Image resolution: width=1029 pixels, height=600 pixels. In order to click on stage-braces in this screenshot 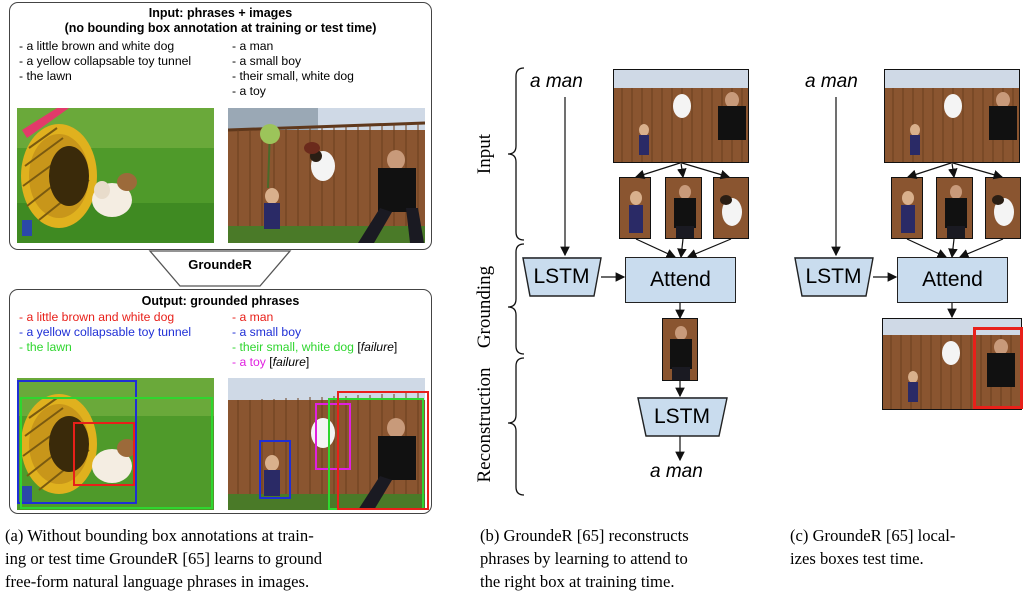, I will do `click(516, 281)`.